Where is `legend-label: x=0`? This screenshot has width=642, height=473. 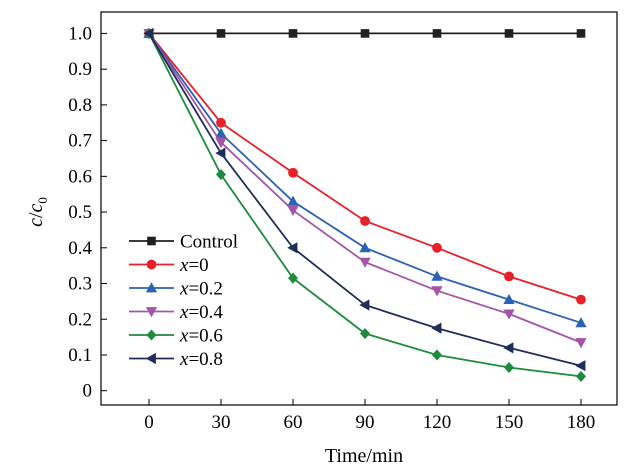 legend-label: x=0 is located at coordinates (194, 265).